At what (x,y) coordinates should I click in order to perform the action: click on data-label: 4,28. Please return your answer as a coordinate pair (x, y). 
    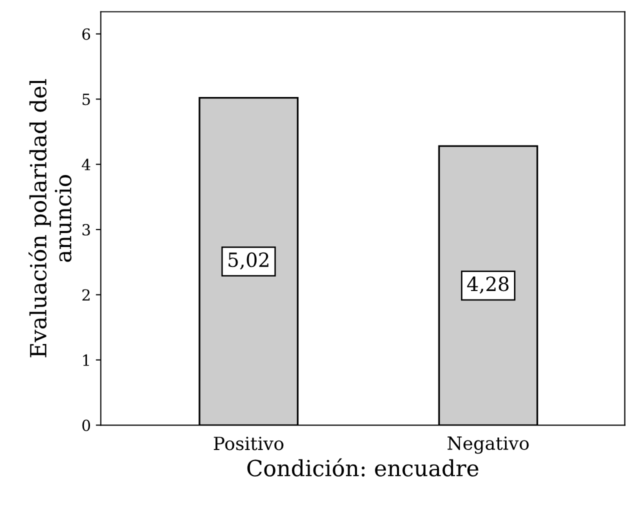
    Looking at the image, I should click on (488, 285).